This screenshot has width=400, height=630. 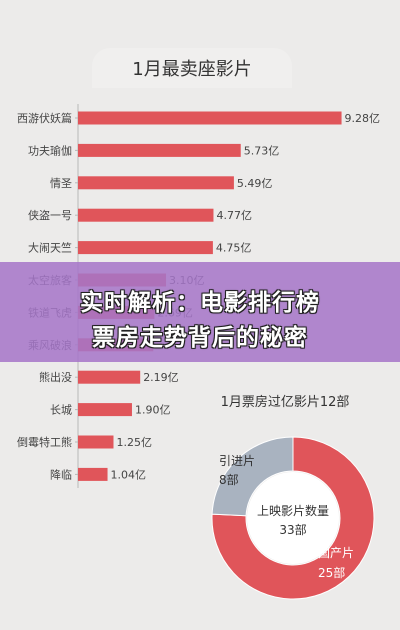 I want to click on data-label: 1.90亿, so click(x=153, y=410).